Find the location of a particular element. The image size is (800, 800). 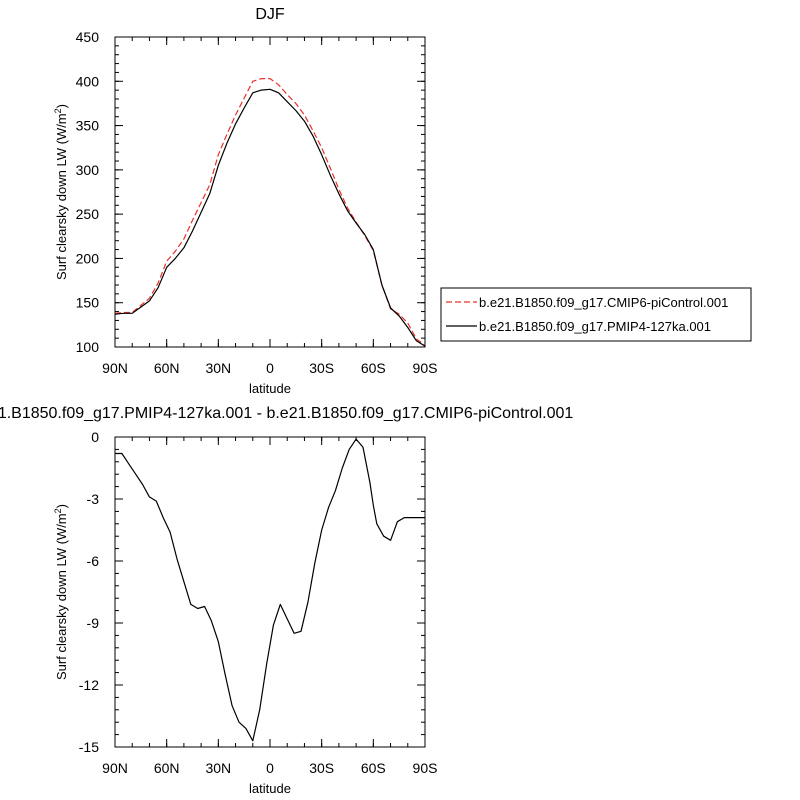

panel1-legend-entry-2: b.e21.B1850.f09_g17.PMIP4-127ka.001 is located at coordinates (595, 326).